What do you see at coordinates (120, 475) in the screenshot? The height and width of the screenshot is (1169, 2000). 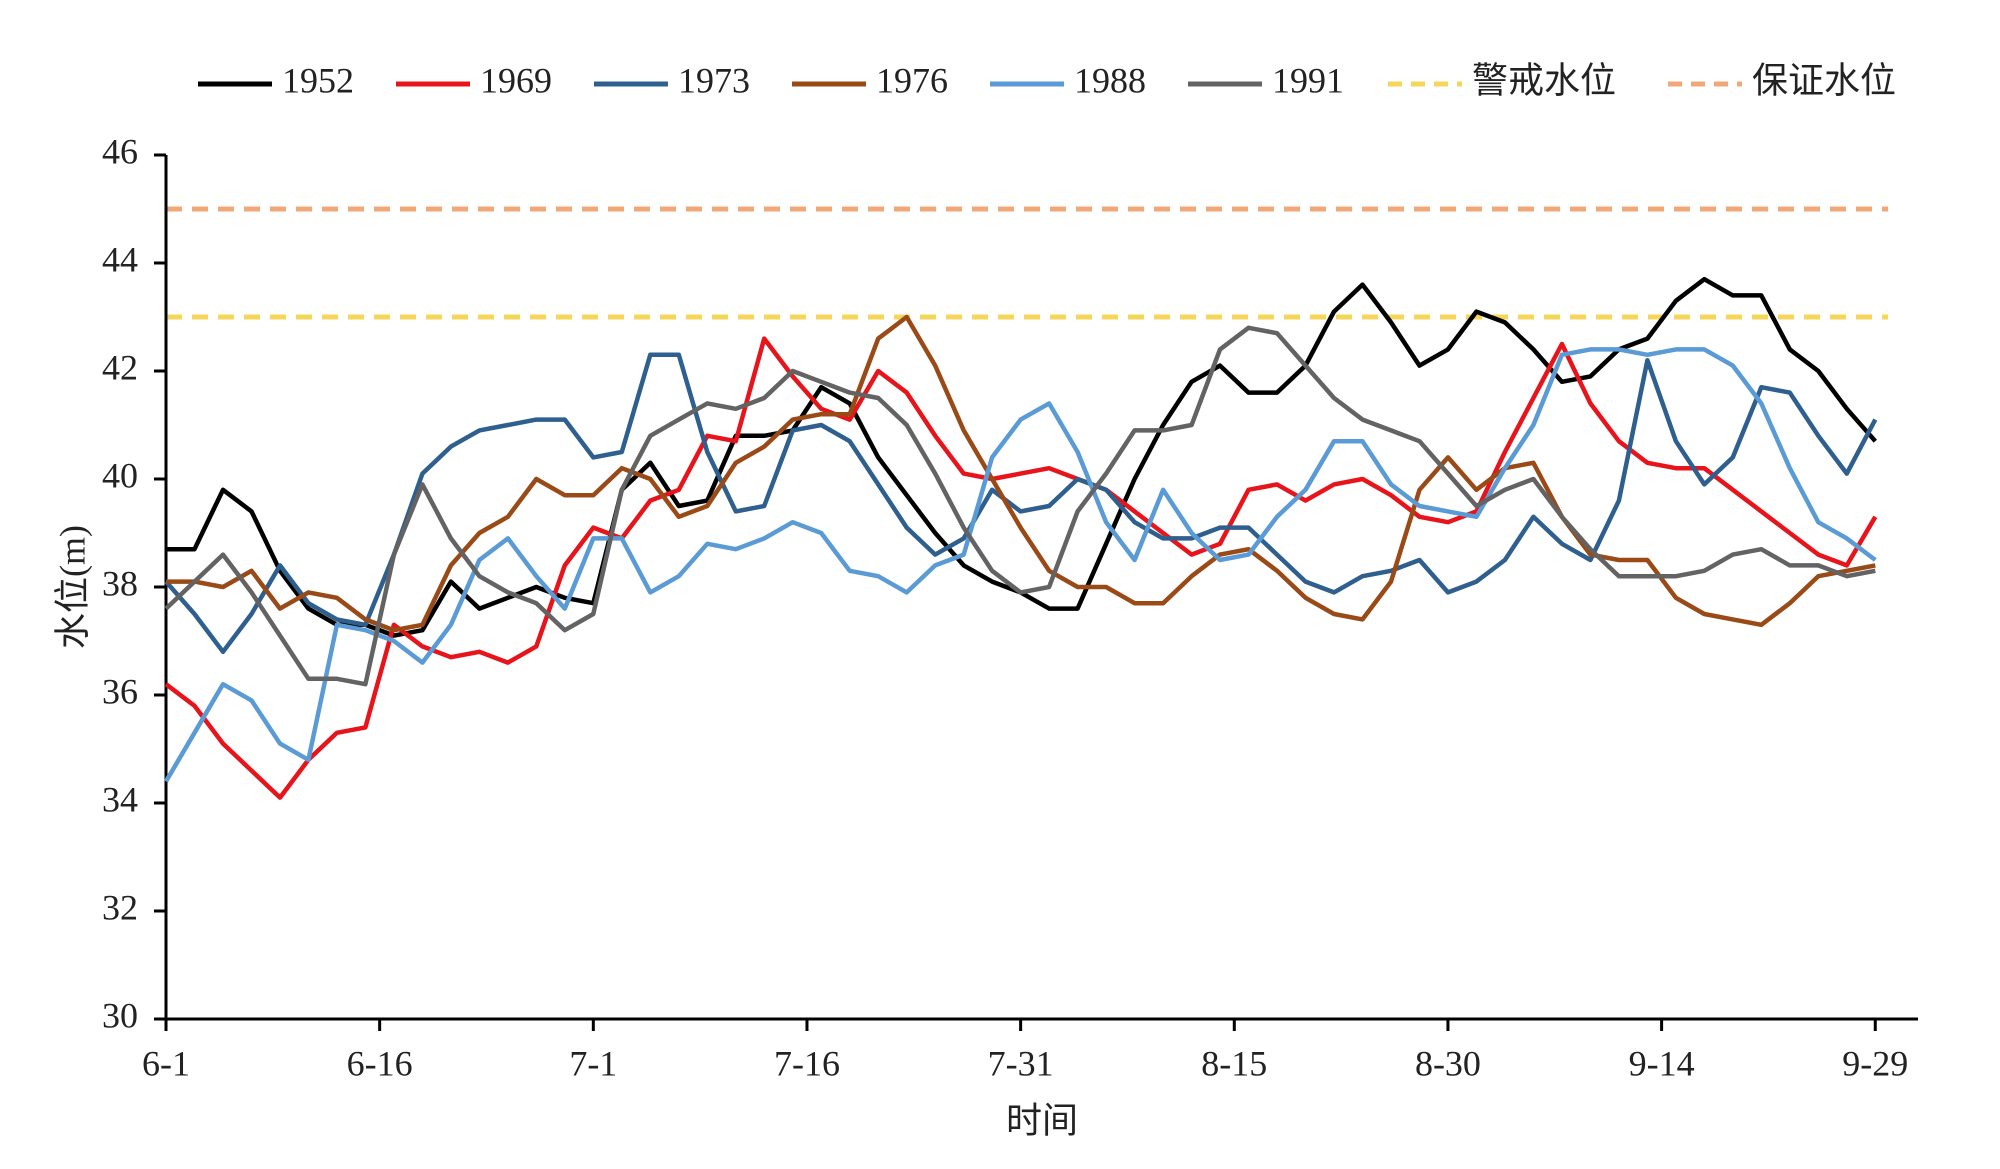 I see `y-tick-label: 40` at bounding box center [120, 475].